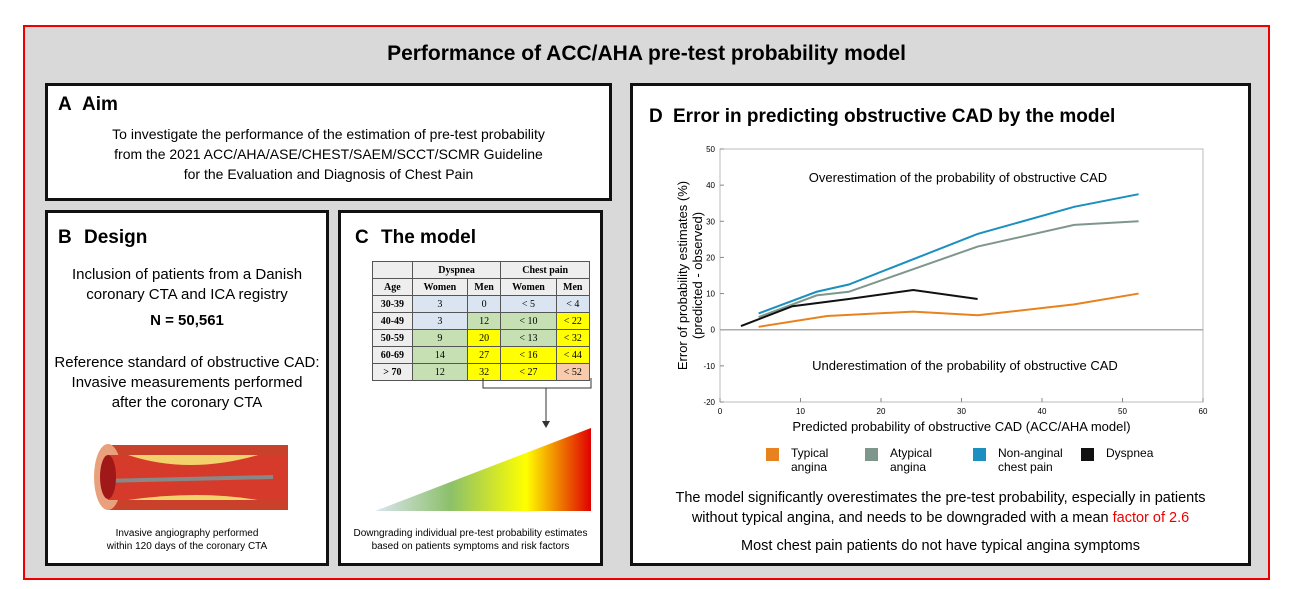 This screenshot has width=1293, height=589. Describe the element at coordinates (483, 469) in the screenshot. I see `gradient-triangle` at that location.